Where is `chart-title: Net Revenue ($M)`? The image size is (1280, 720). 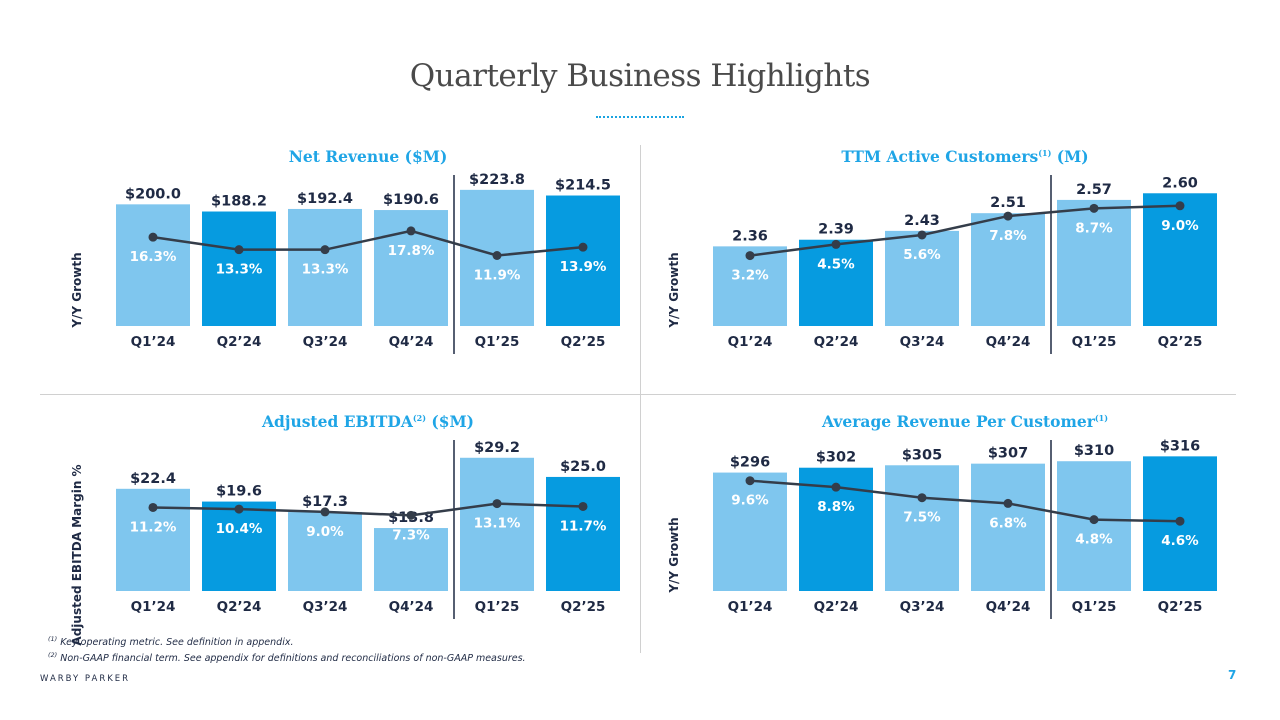 chart-title: Net Revenue ($M) is located at coordinates (368, 156).